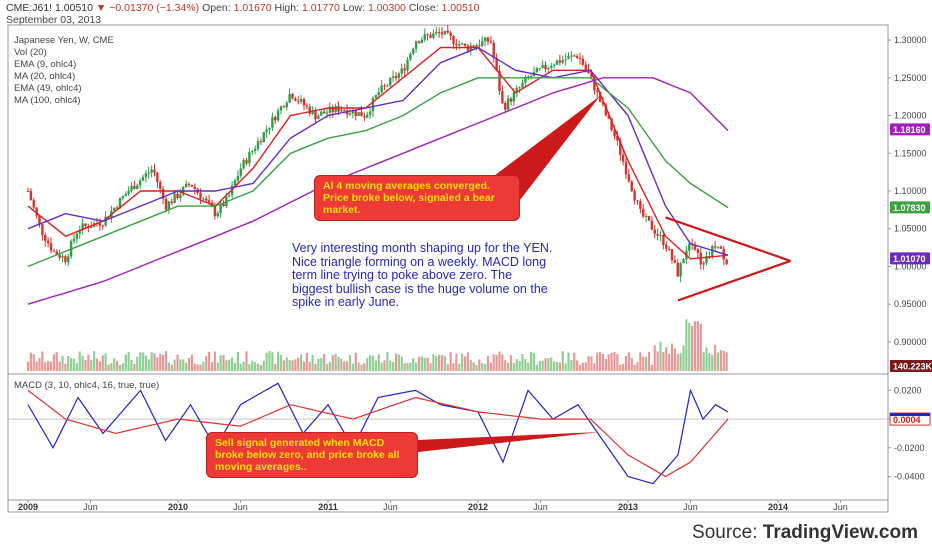 This screenshot has height=550, width=932. What do you see at coordinates (460, 8) in the screenshot?
I see `close-value: 1.00510` at bounding box center [460, 8].